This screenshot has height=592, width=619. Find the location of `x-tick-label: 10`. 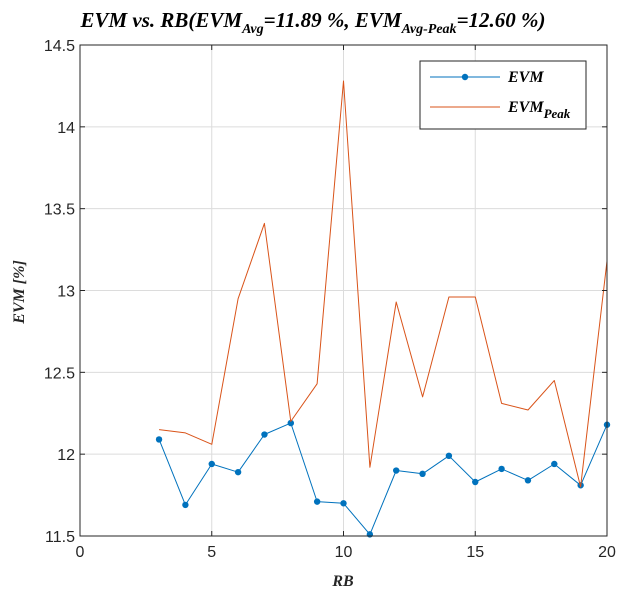

x-tick-label: 10 is located at coordinates (344, 552).